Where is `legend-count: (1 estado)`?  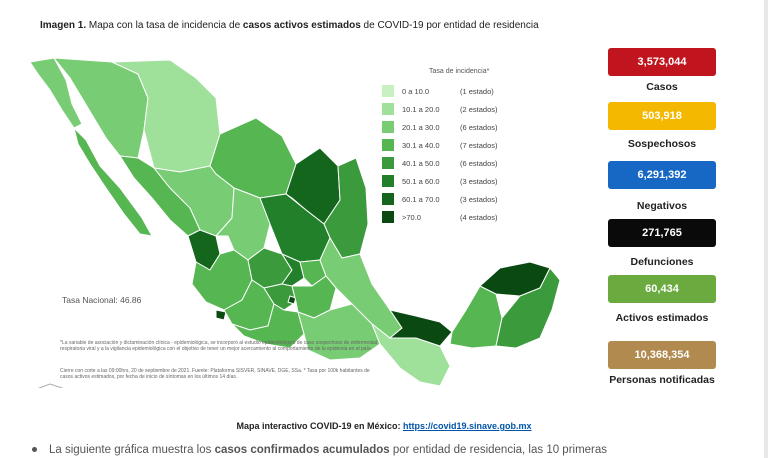
legend-count: (1 estado) is located at coordinates (477, 91).